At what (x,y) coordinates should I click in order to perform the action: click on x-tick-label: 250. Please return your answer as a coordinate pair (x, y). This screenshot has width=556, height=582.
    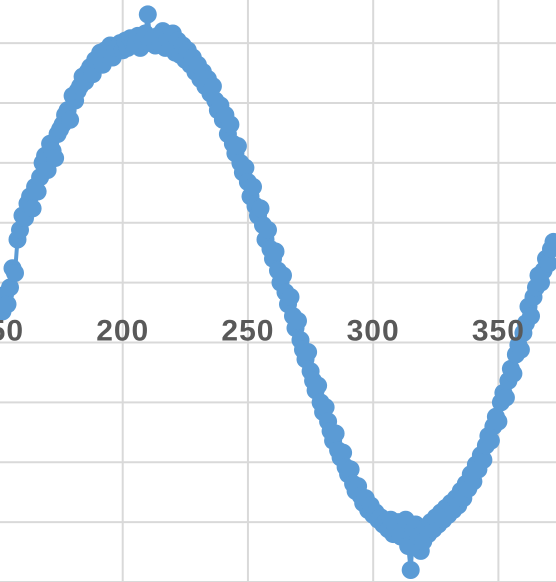
    Looking at the image, I should click on (247, 331).